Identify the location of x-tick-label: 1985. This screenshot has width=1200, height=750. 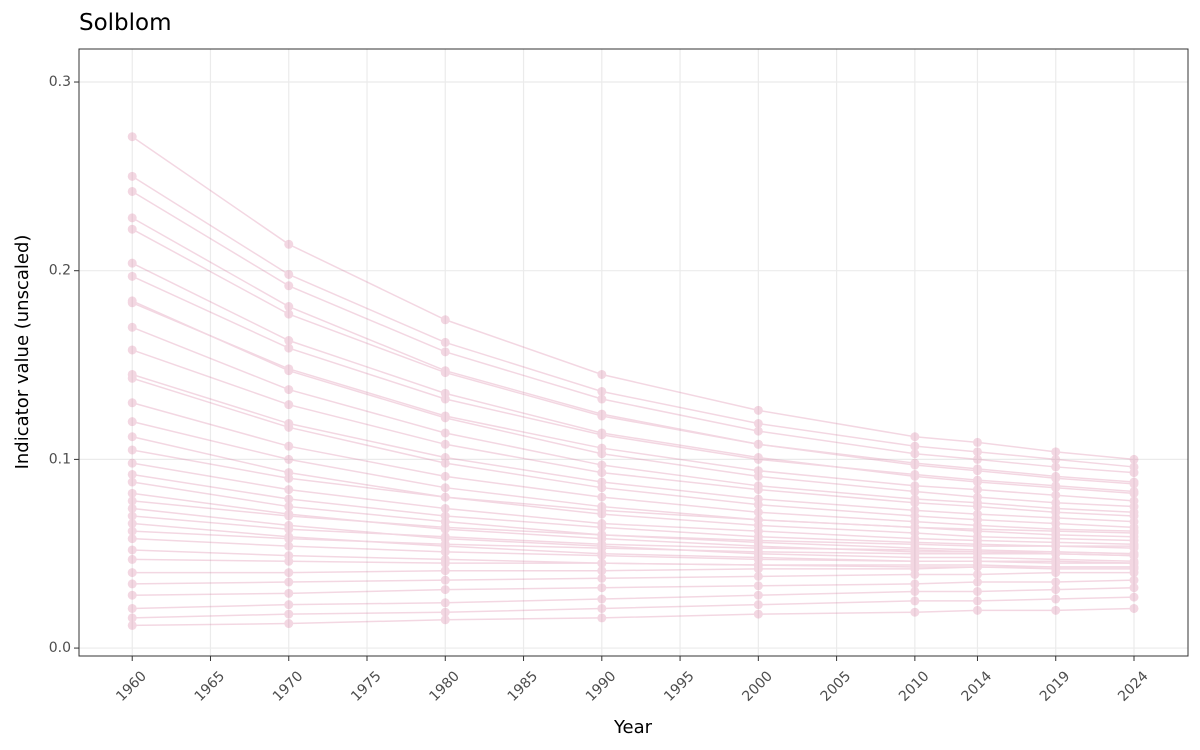
(523, 686).